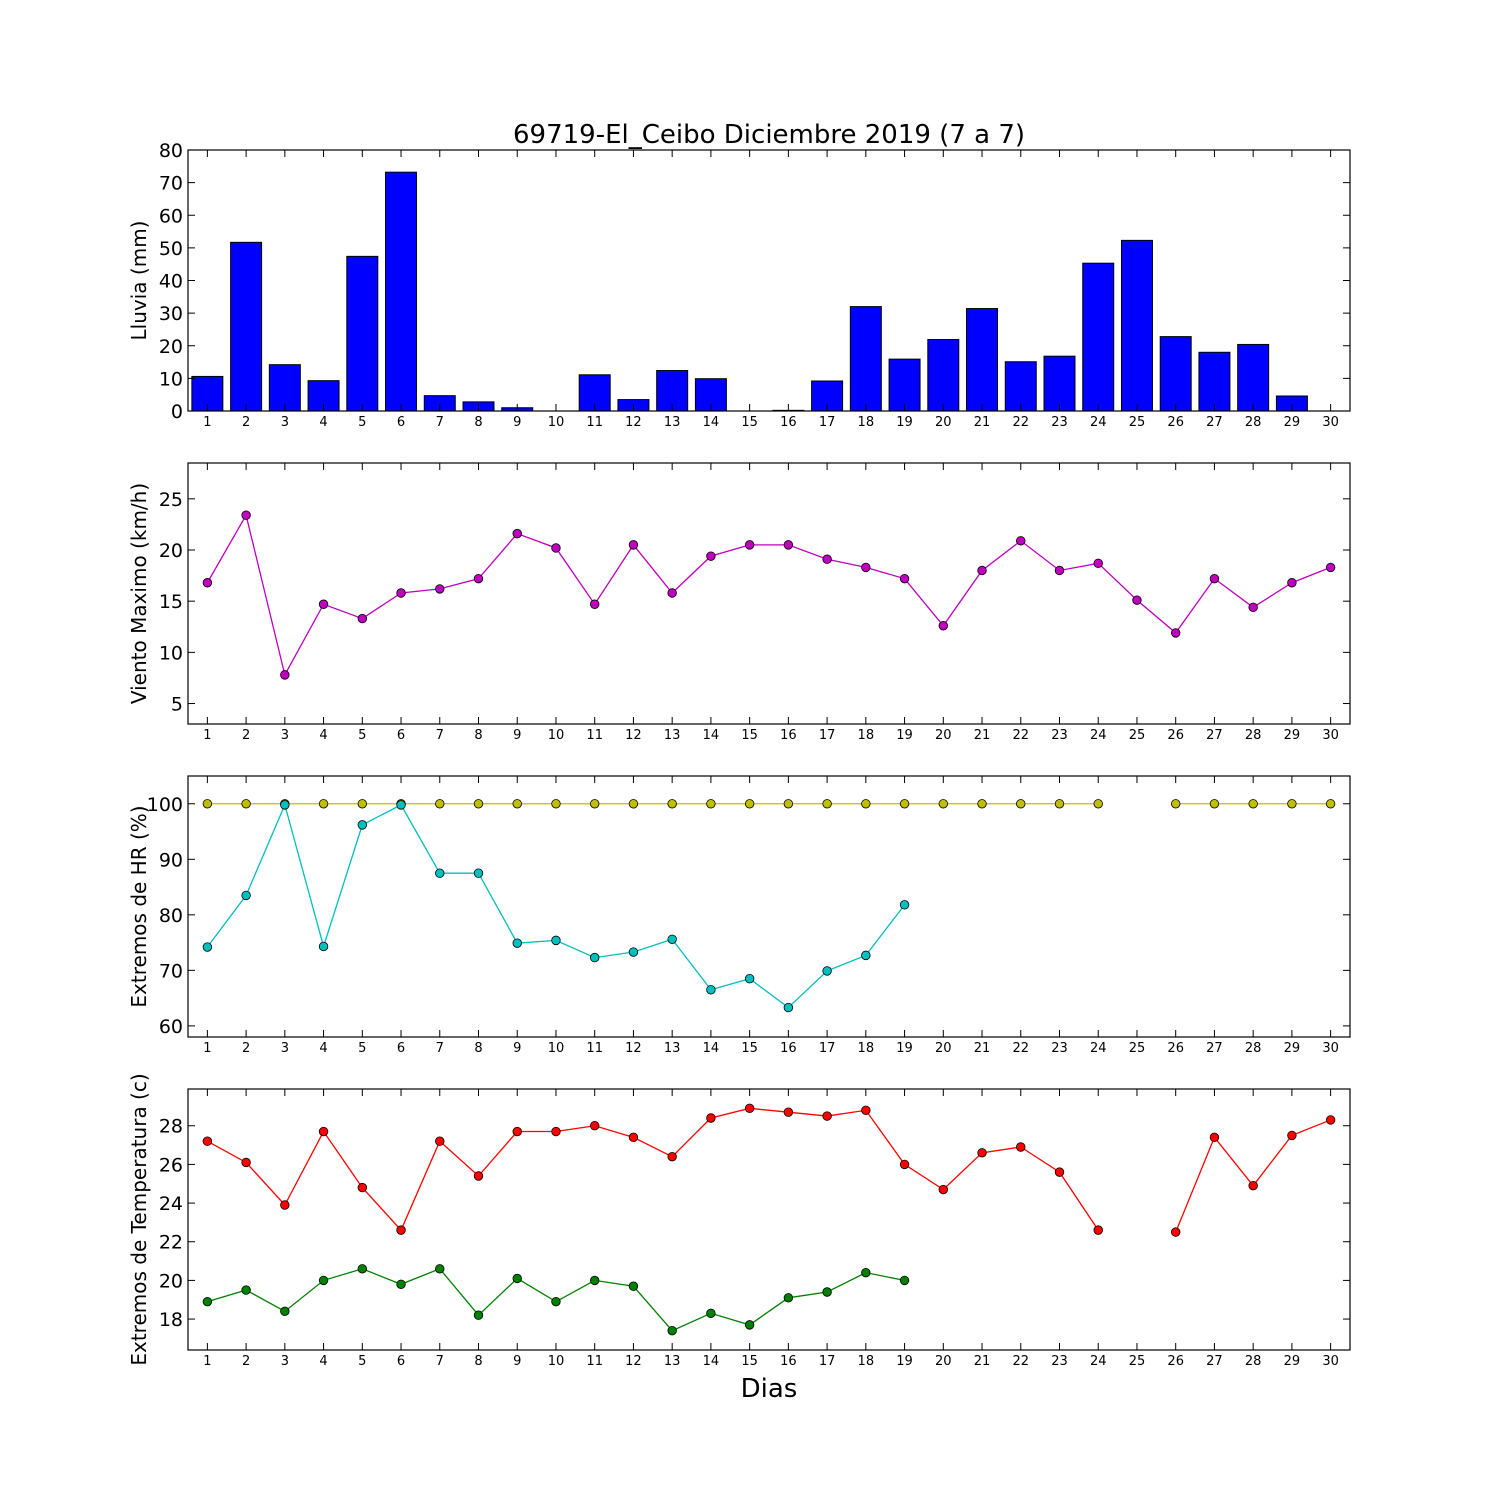  Describe the element at coordinates (1137, 422) in the screenshot. I see `x-tick-label: 25` at that location.